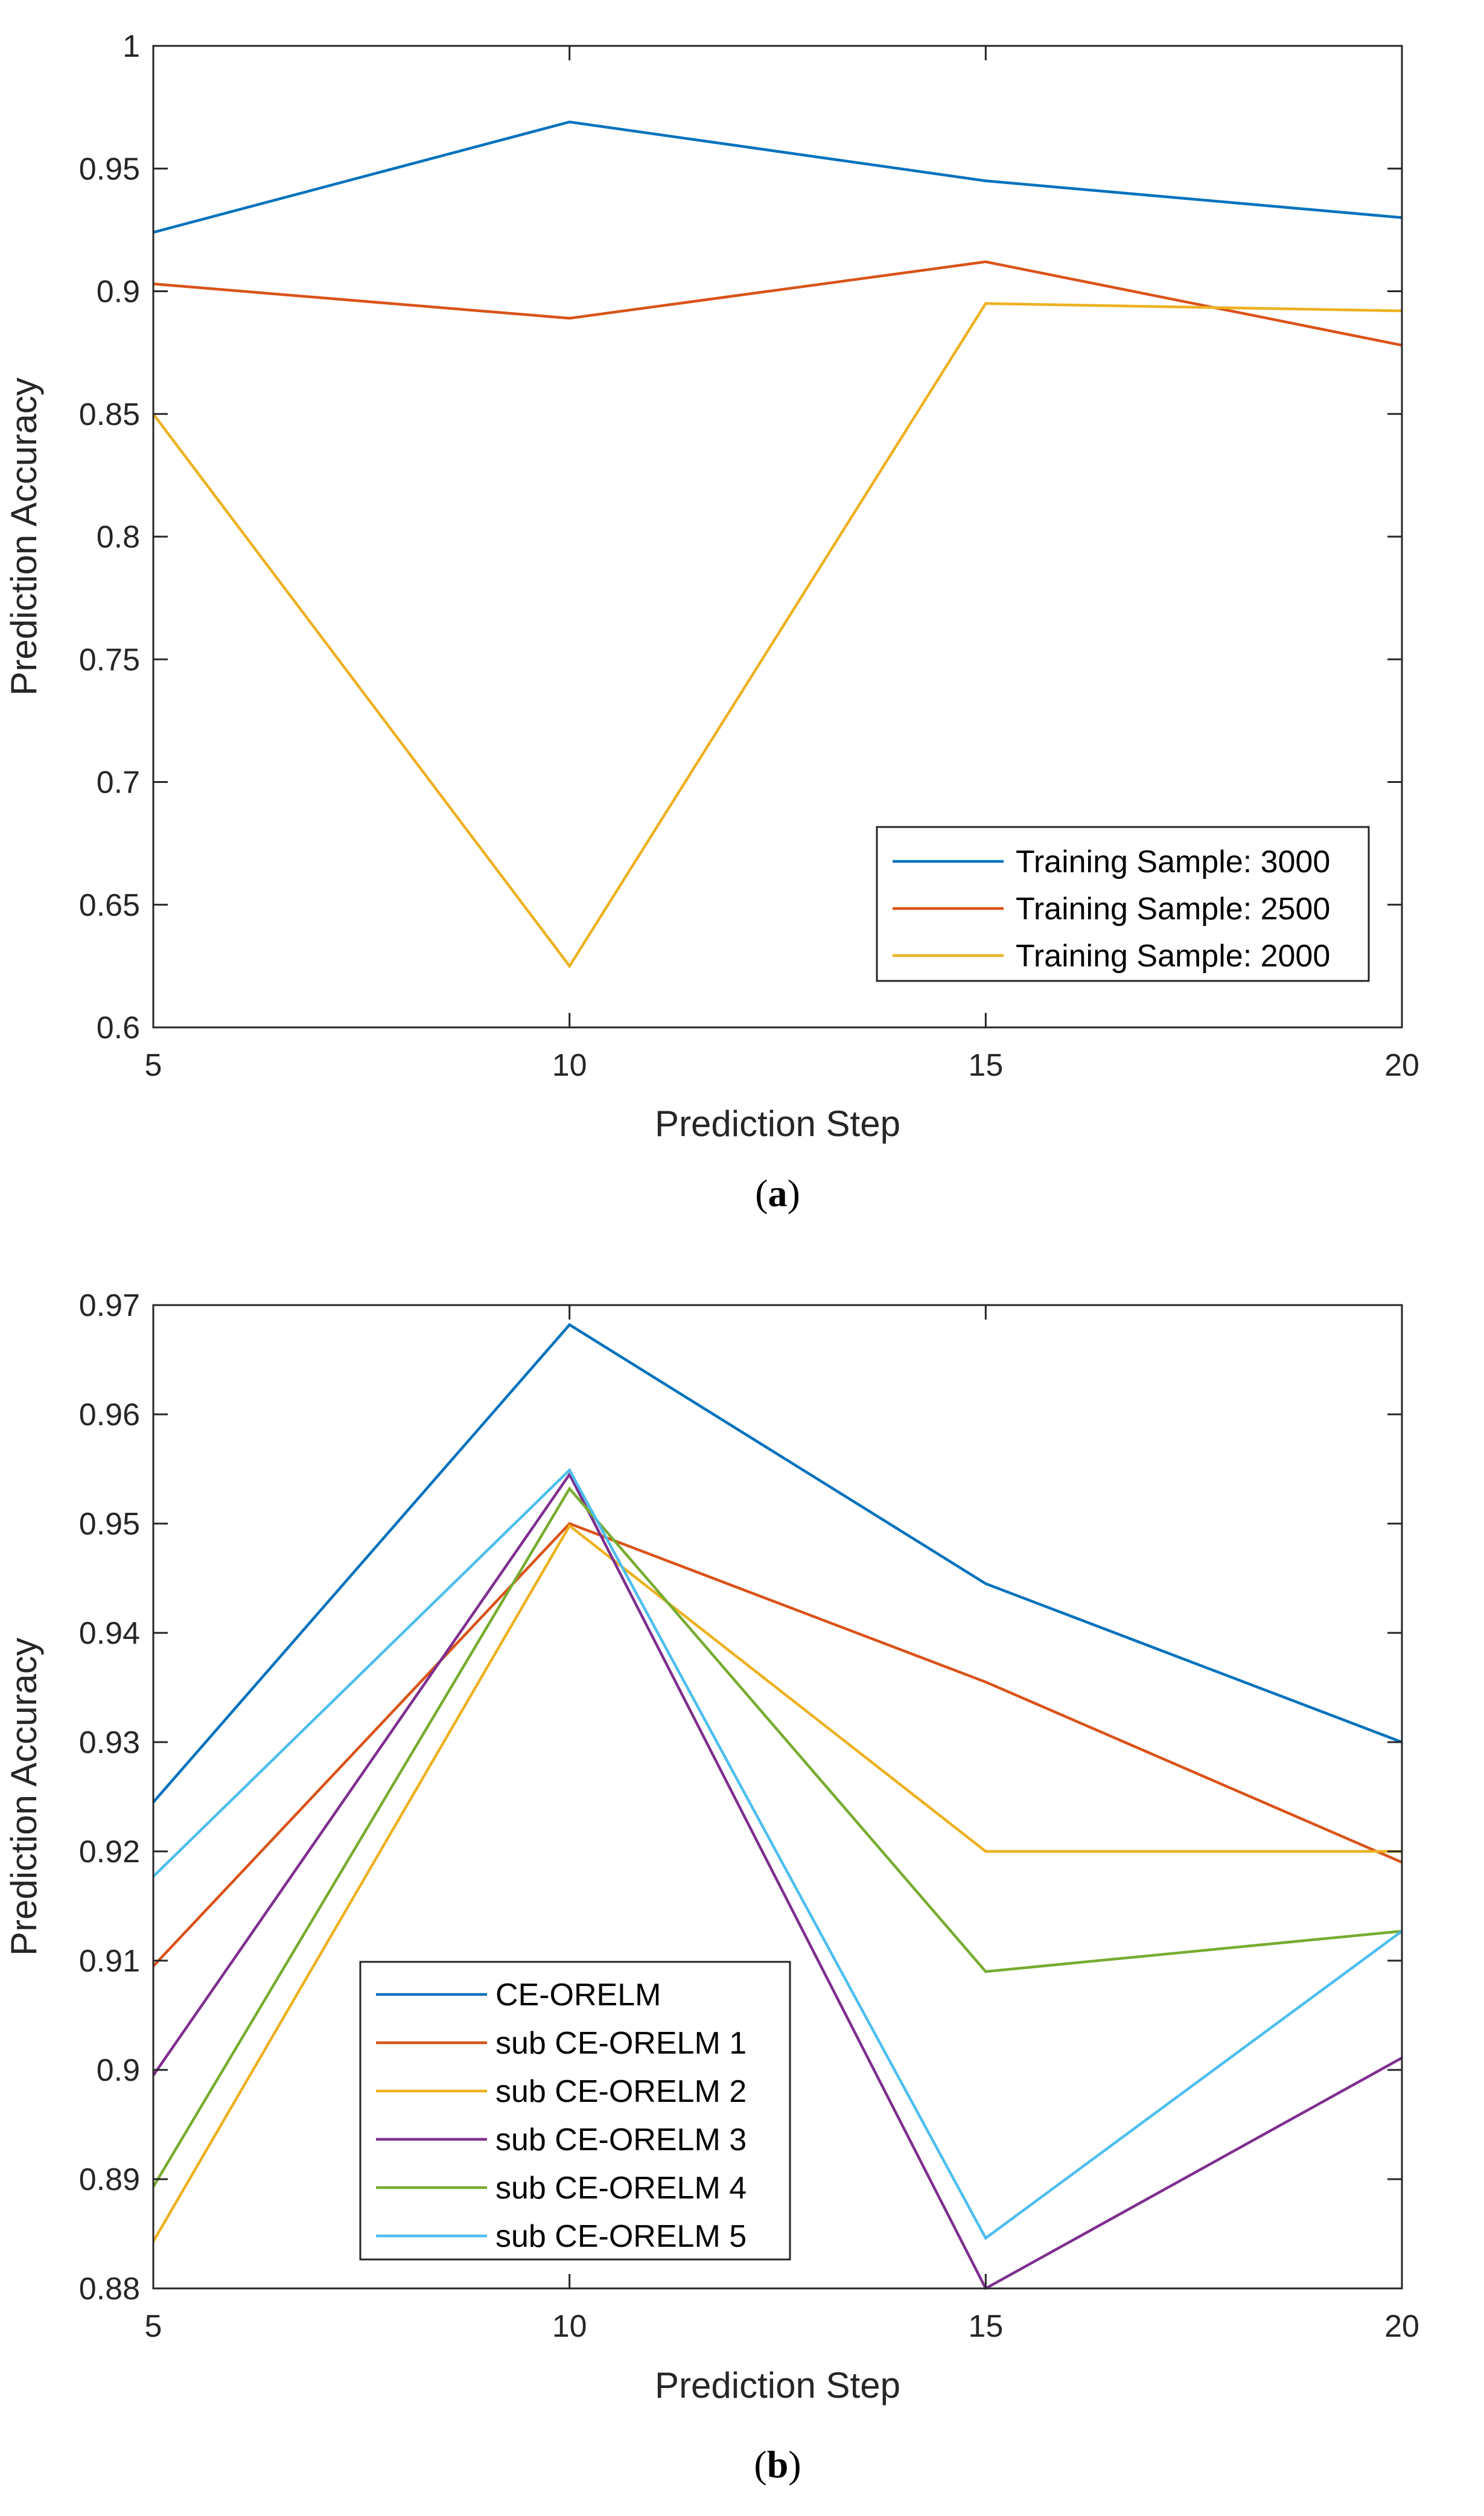 The width and height of the screenshot is (1484, 2516). I want to click on y-tick-label: 0.65, so click(109, 905).